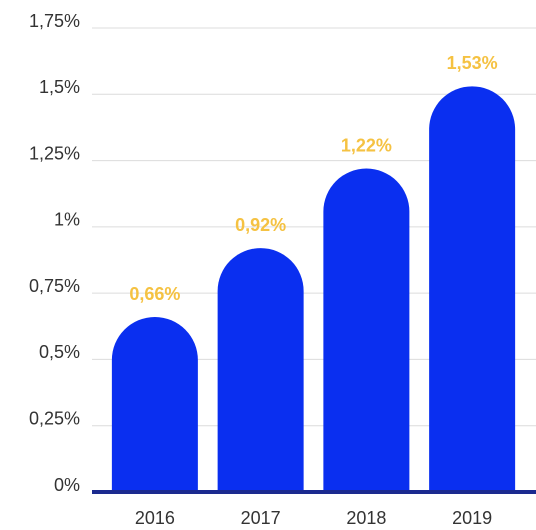 This screenshot has width=536, height=530. I want to click on value-label: 0,66%, so click(154, 294).